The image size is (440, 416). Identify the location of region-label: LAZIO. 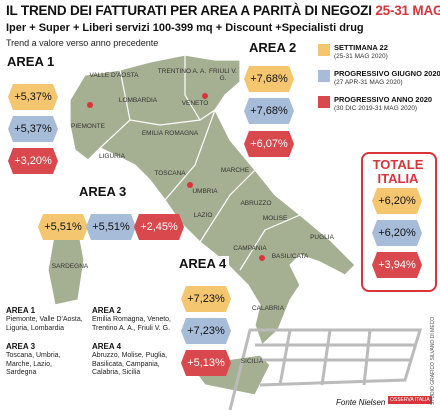
(203, 215).